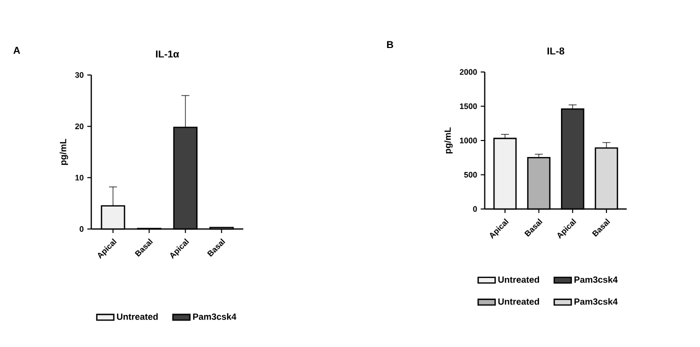 The width and height of the screenshot is (700, 347). Describe the element at coordinates (16, 50) in the screenshot. I see `text: A` at that location.